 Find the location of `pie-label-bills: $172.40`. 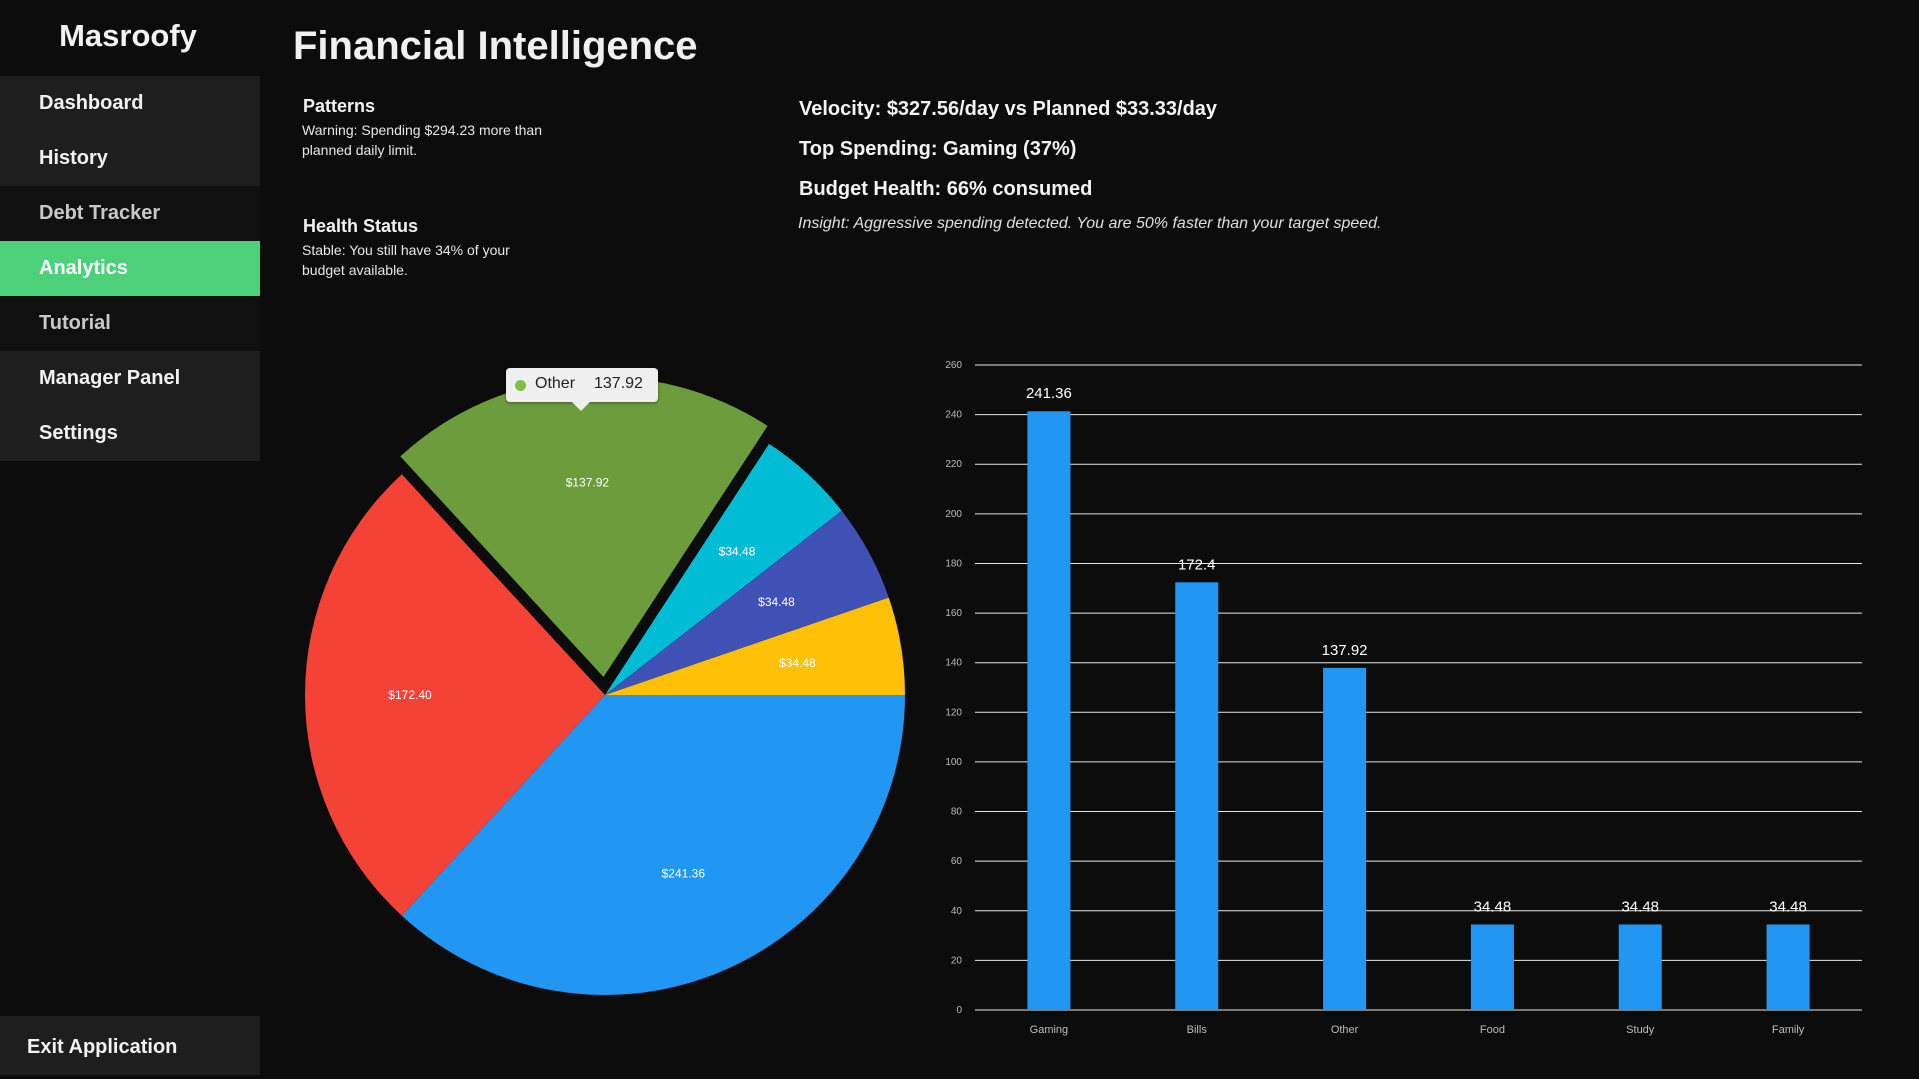

pie-label-bills: $172.40 is located at coordinates (410, 695).